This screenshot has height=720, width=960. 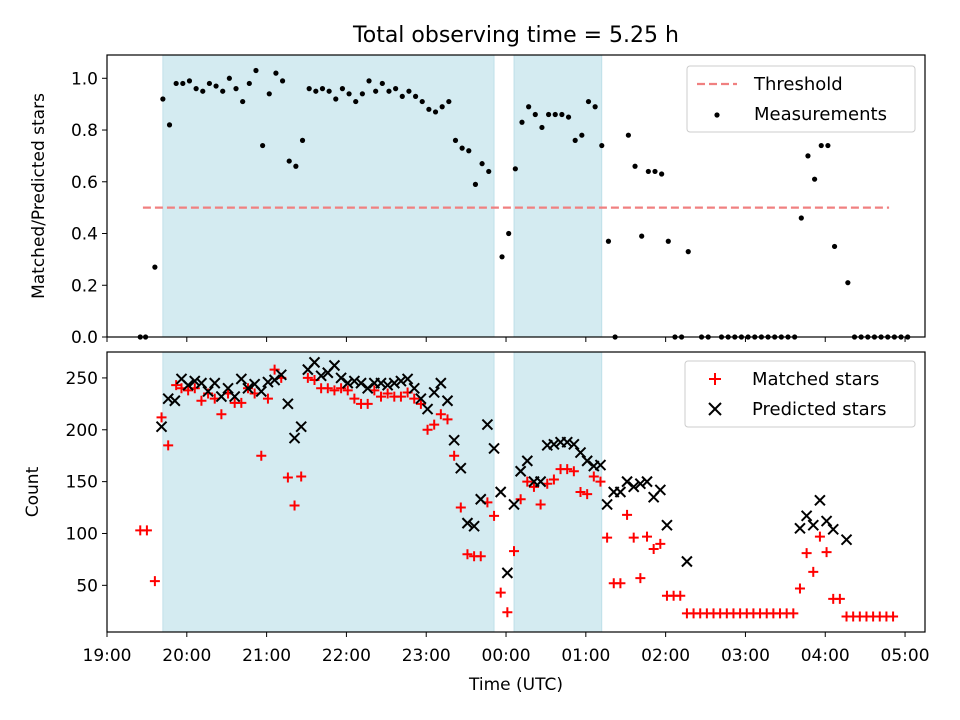 I want to click on legend-matched-label: Matched stars, so click(x=815, y=379).